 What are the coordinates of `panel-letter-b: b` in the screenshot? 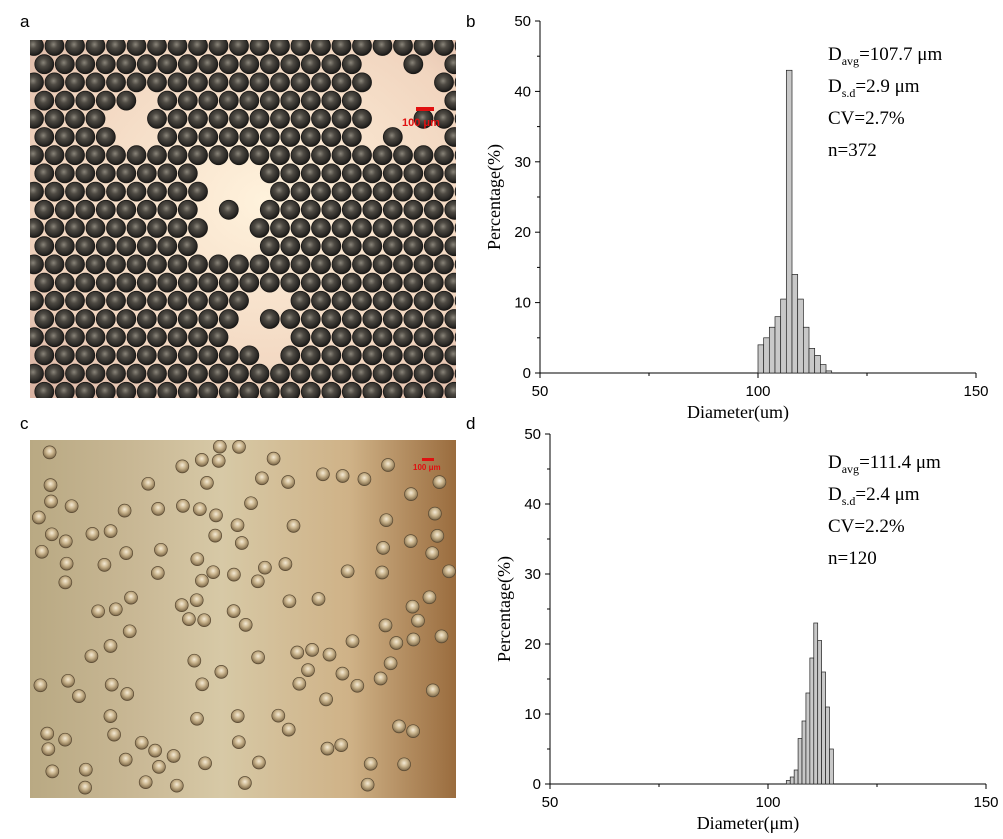 It's located at (471, 21).